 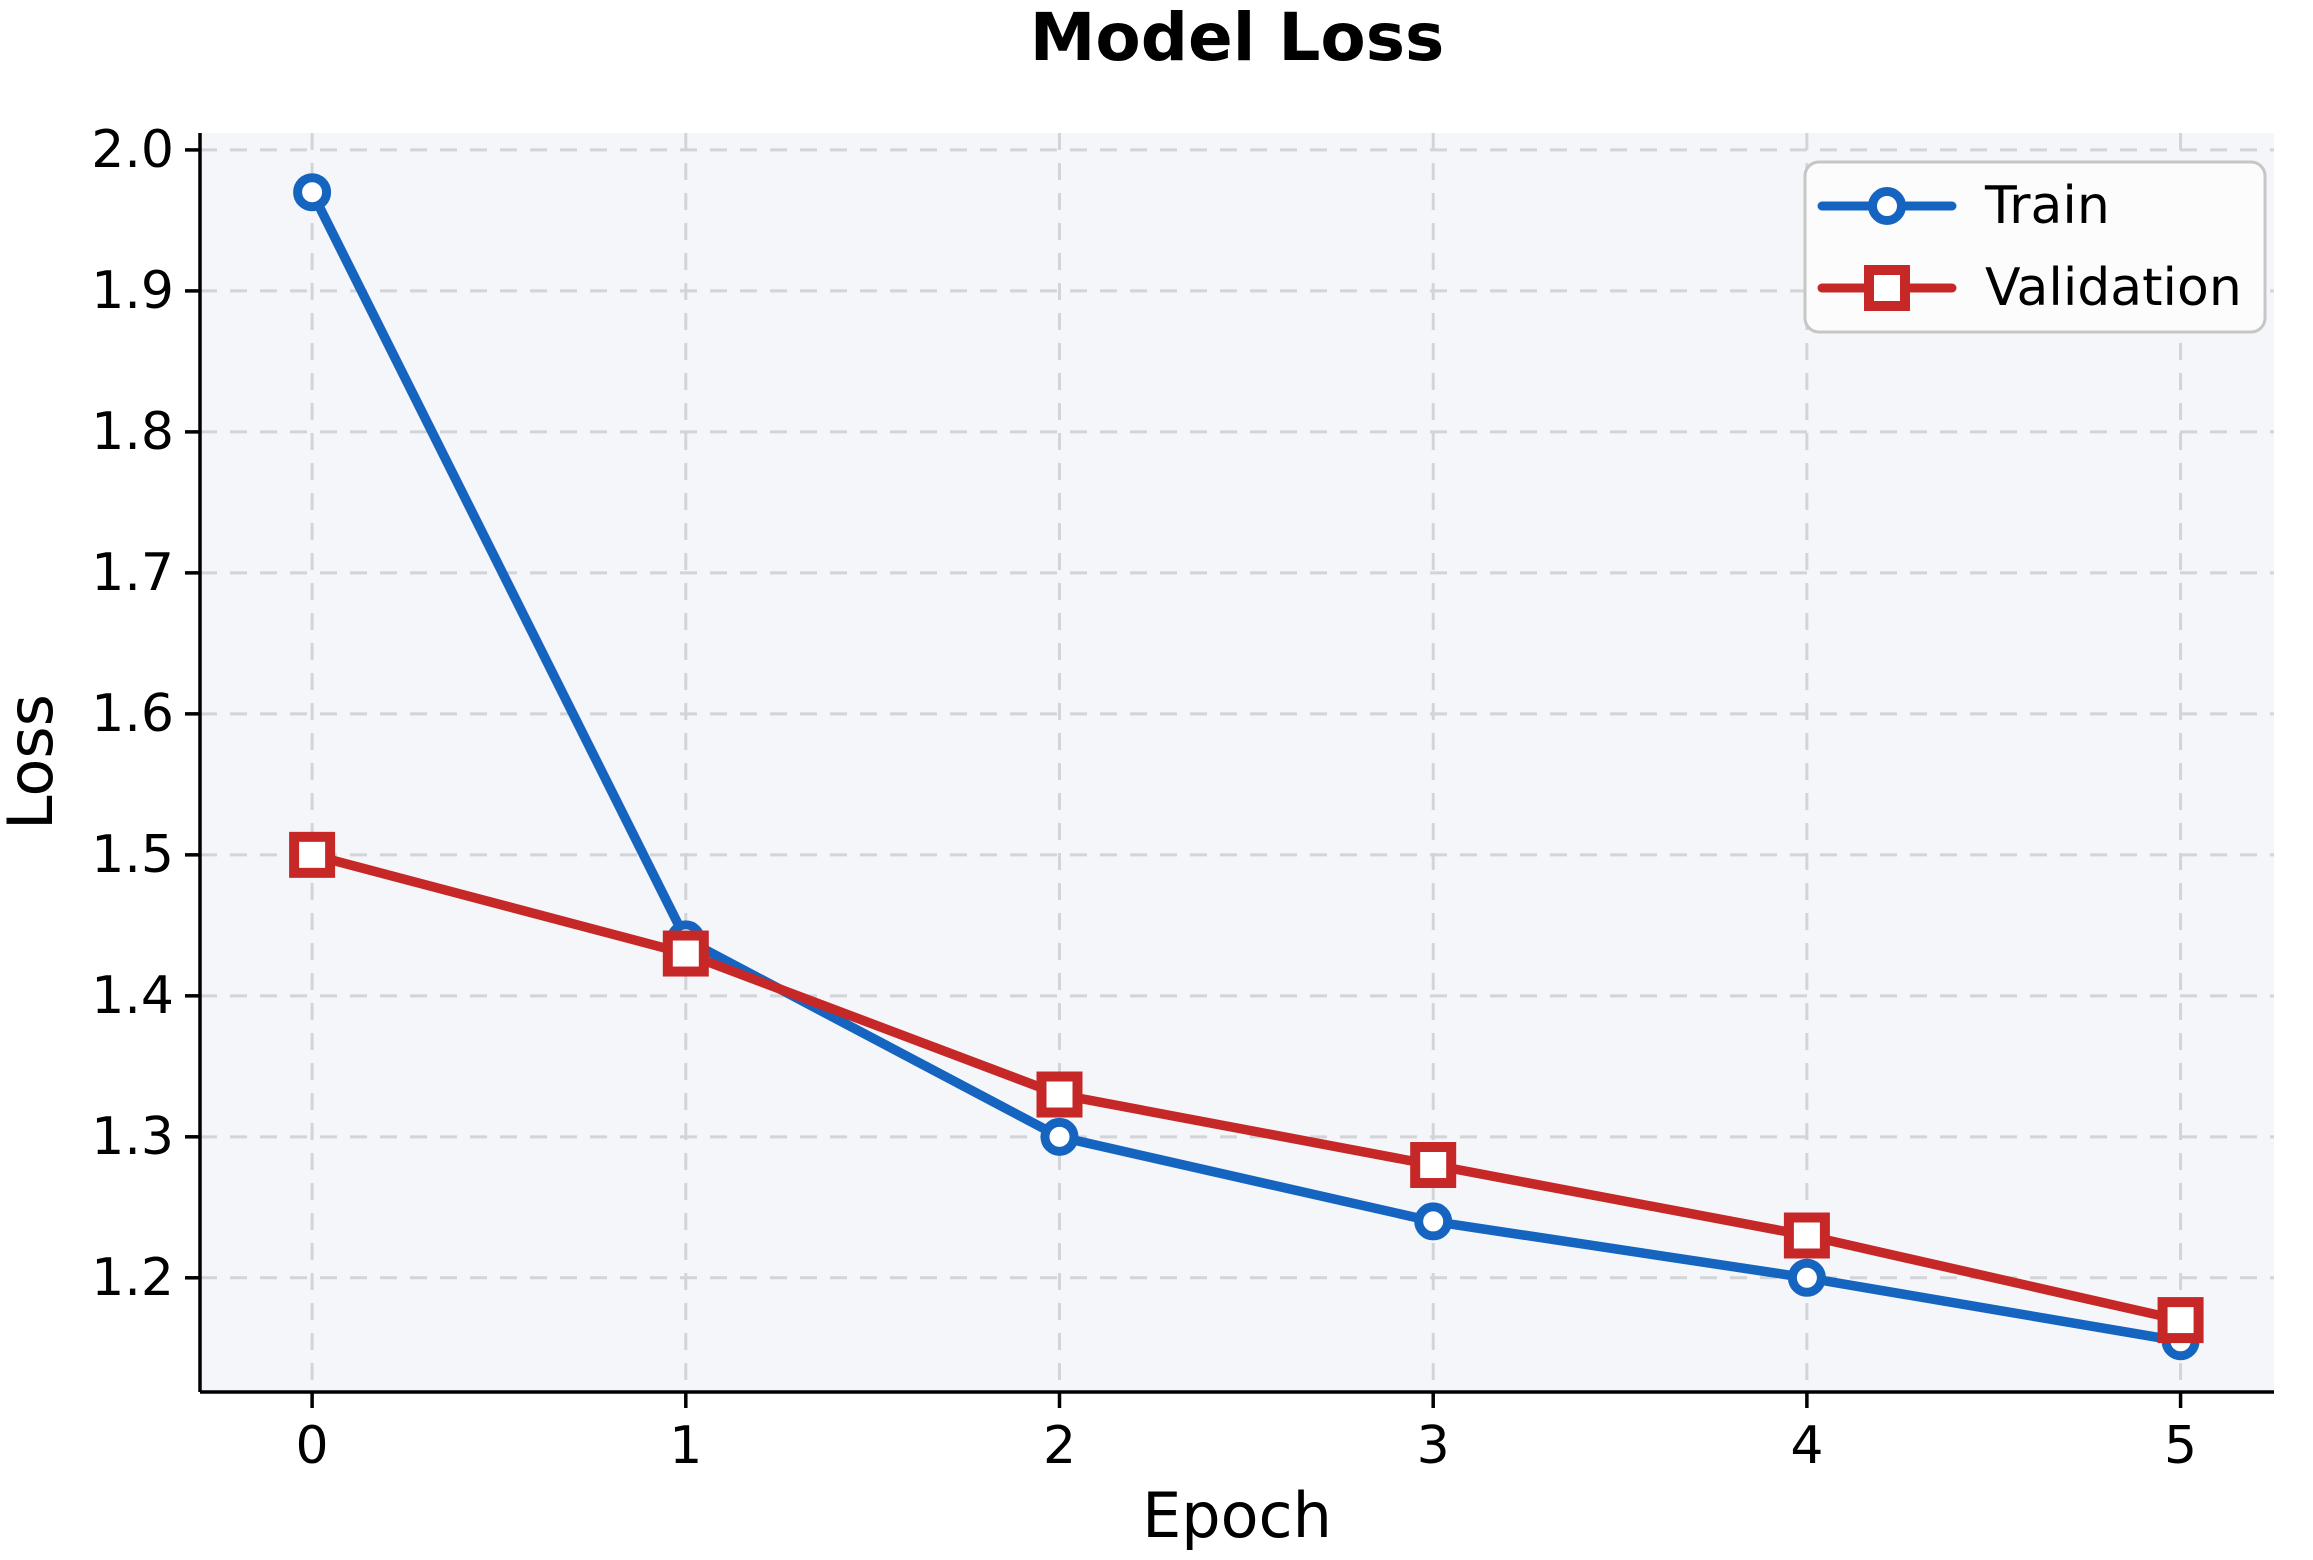 I want to click on legend-train-circle-marker, so click(x=1887, y=206).